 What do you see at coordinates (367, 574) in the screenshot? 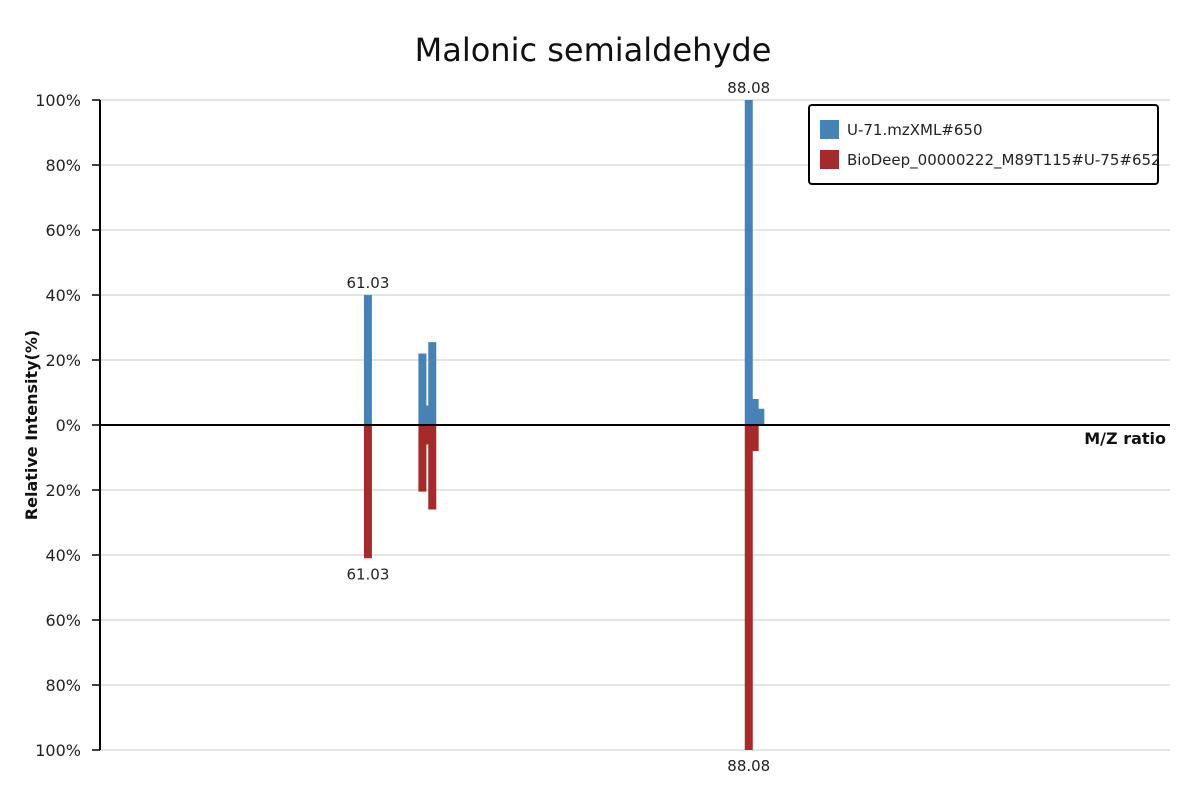
I see `peak-label-series-2: 61.03` at bounding box center [367, 574].